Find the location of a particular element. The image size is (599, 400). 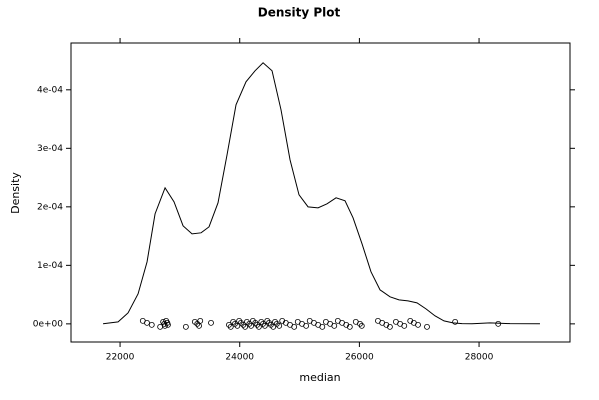

y-tick-label: 3e-04 is located at coordinates (50, 149).